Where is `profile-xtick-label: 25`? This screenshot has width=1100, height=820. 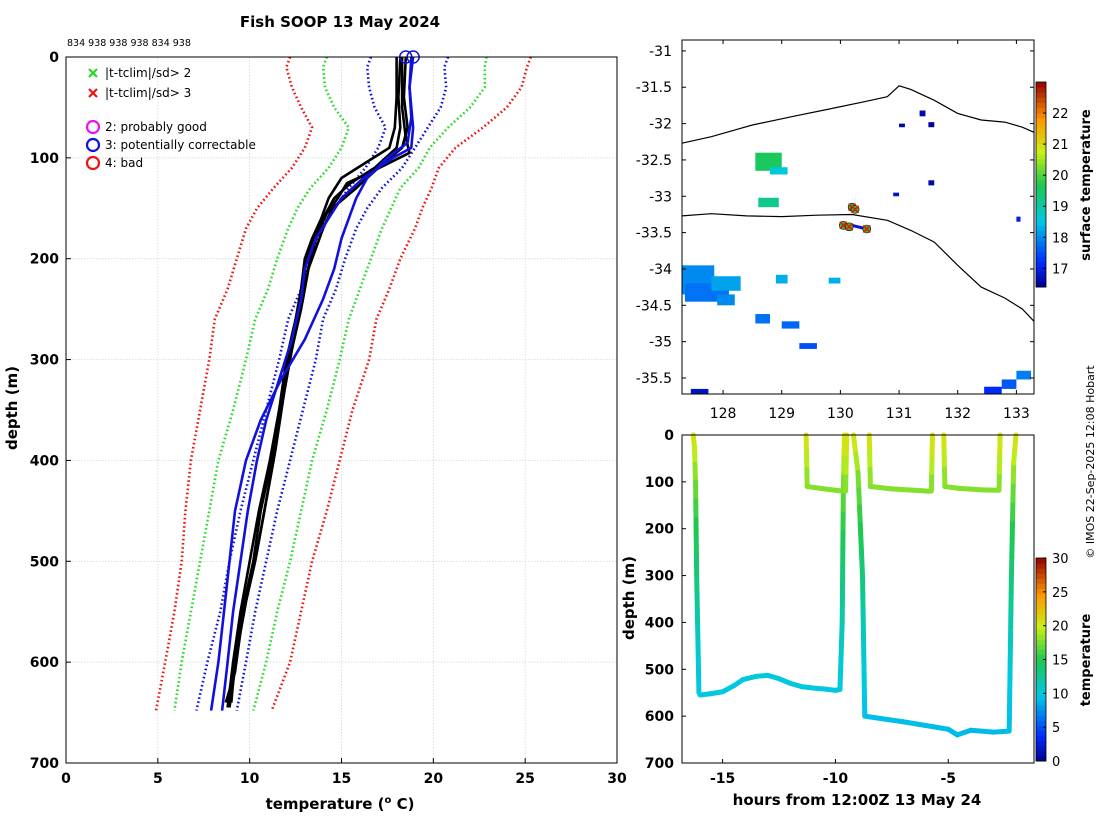 profile-xtick-label: 25 is located at coordinates (524, 779).